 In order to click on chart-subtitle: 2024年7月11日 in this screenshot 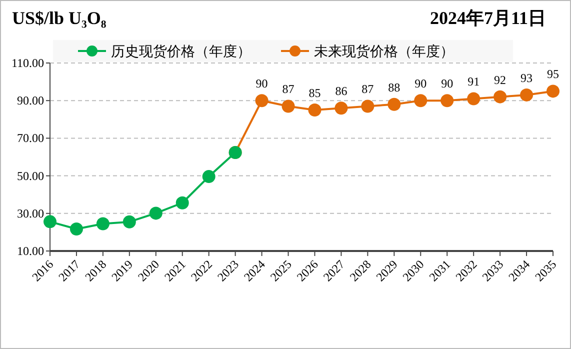, I will do `click(488, 18)`.